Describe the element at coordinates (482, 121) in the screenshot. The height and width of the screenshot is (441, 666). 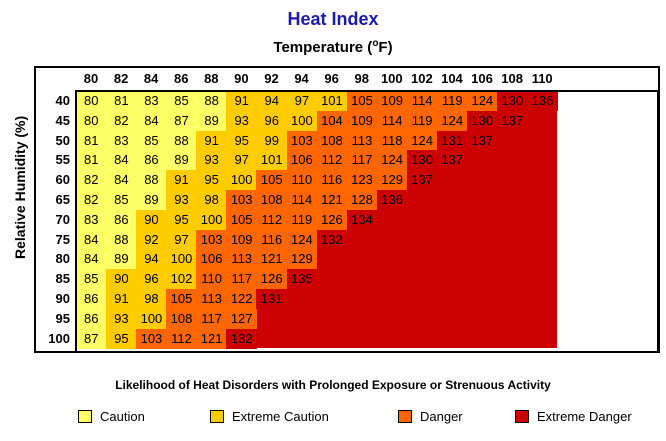
I see `heat-index-cell: 130` at that location.